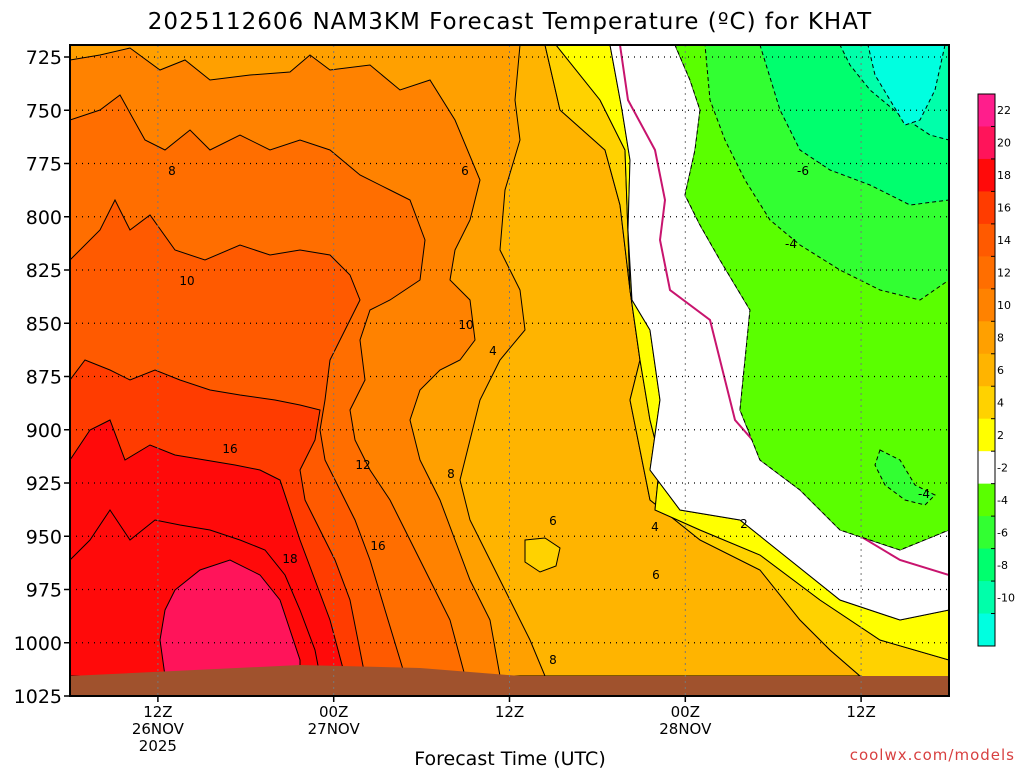 The image size is (1024, 768). Describe the element at coordinates (44, 484) in the screenshot. I see `y-tick-label: 925` at that location.